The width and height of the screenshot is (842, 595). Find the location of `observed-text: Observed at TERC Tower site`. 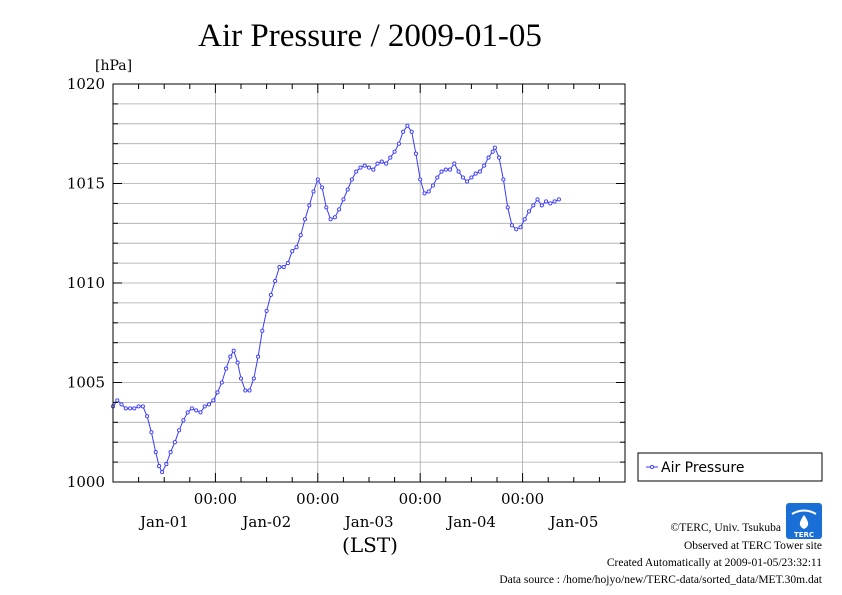

observed-text: Observed at TERC Tower site is located at coordinates (753, 546).